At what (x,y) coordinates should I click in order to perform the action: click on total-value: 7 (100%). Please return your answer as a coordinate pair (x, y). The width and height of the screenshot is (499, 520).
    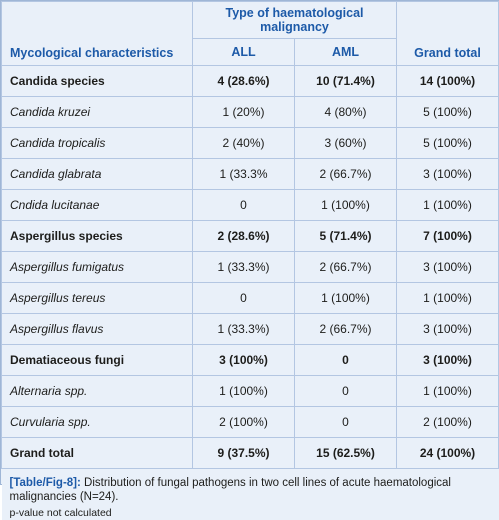
    Looking at the image, I should click on (447, 236).